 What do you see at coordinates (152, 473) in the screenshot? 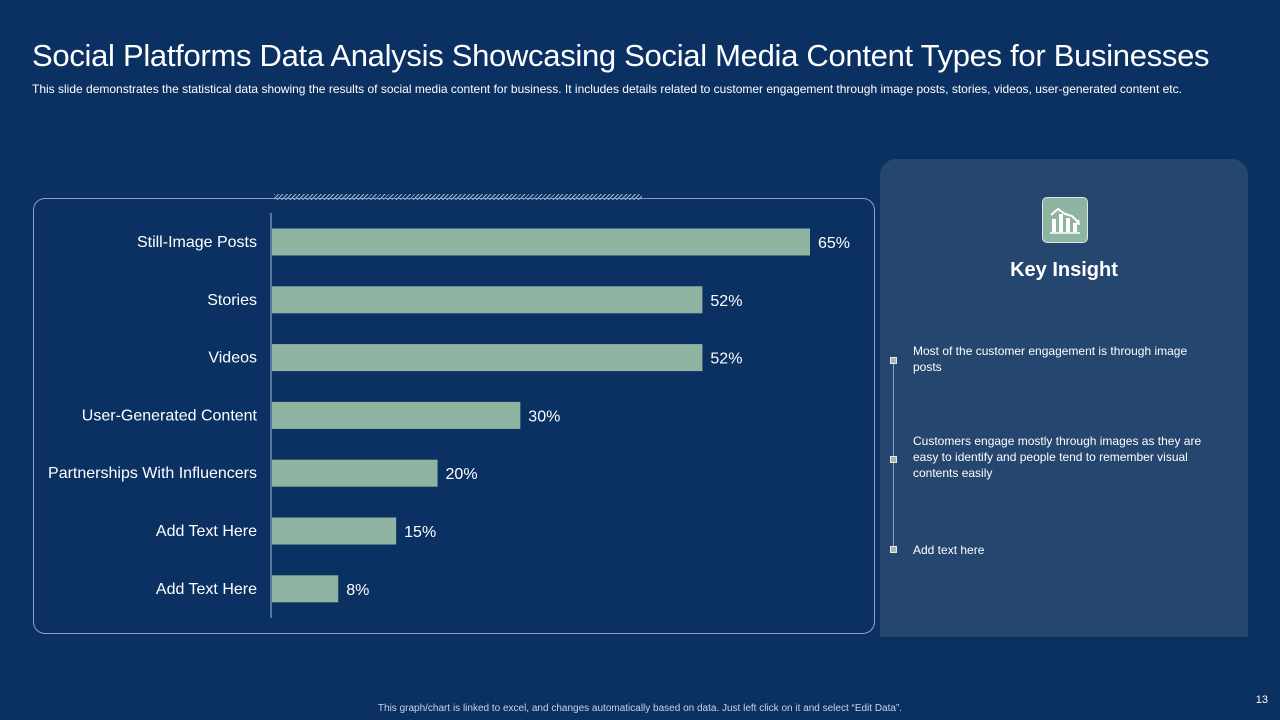
I see `category-label-5: Partnerships With Influencers` at bounding box center [152, 473].